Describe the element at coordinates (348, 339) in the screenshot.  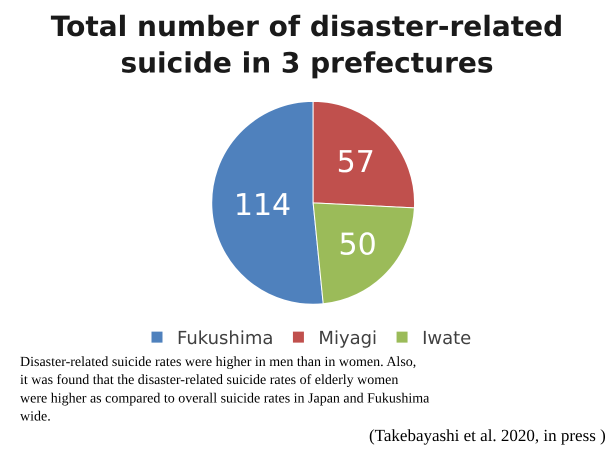
I see `legend-label: Miyagi` at that location.